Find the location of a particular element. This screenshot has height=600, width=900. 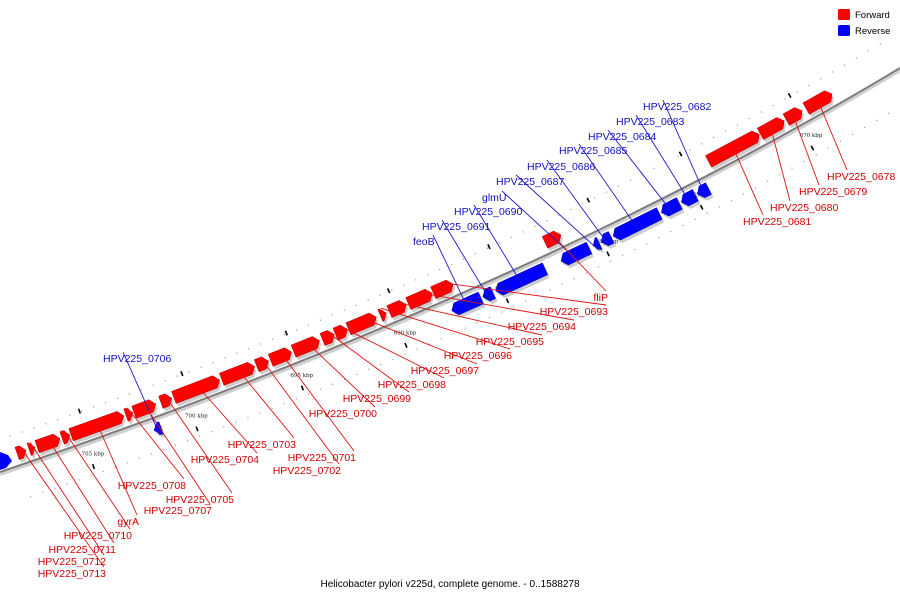

label-hpv225-0684: HPV225_0684 is located at coordinates (622, 137).